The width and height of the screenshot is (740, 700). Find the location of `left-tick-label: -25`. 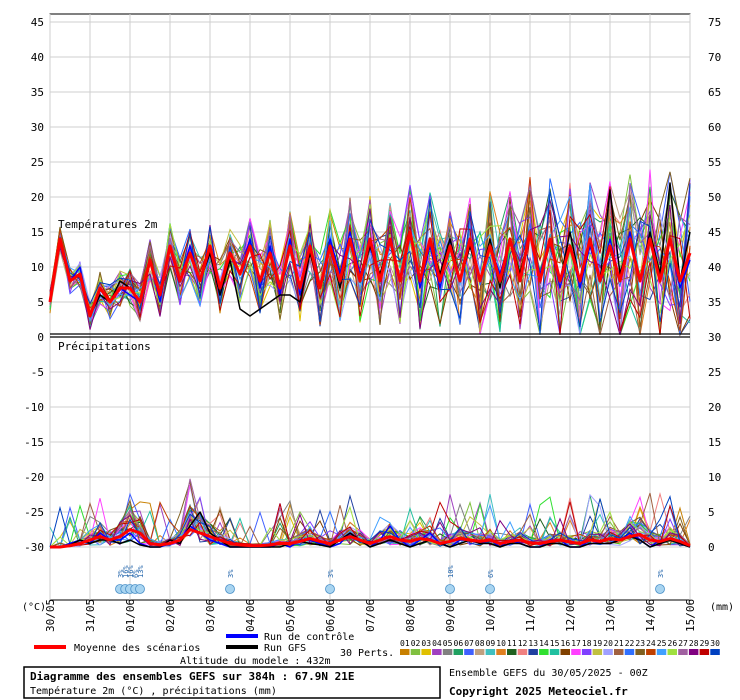

left-tick-label: -25 is located at coordinates (34, 512).